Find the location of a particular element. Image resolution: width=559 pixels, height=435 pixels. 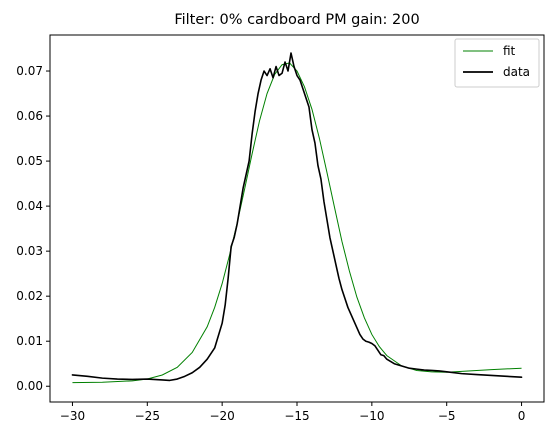

legend-fit-label: fit is located at coordinates (509, 51).